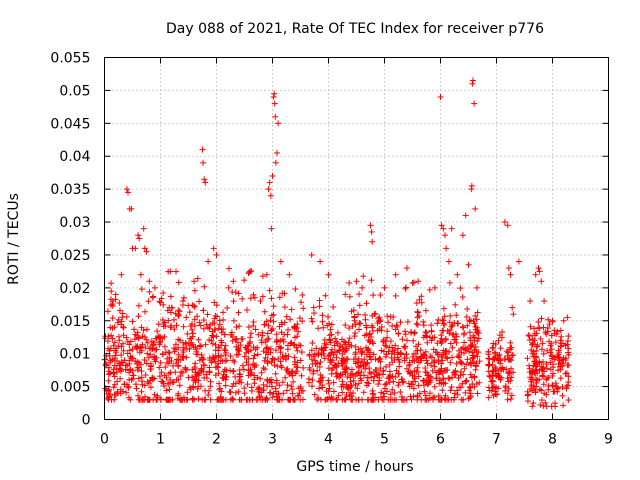  Describe the element at coordinates (74, 289) in the screenshot. I see `y-tick-label: 0.02` at that location.